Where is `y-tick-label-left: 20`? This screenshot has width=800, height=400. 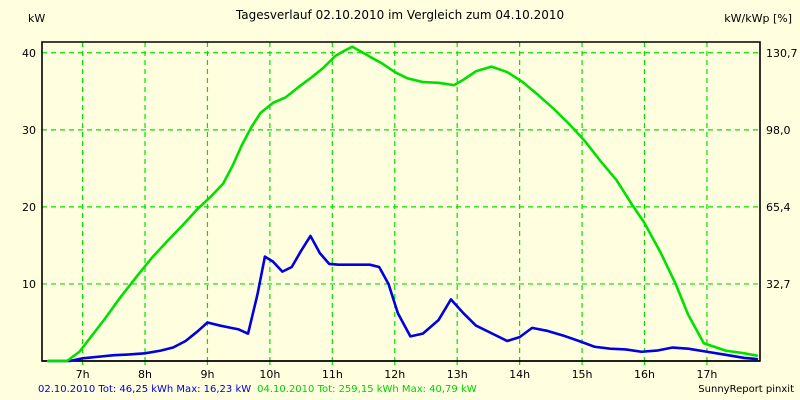 y-tick-label-left: 20 is located at coordinates (29, 207).